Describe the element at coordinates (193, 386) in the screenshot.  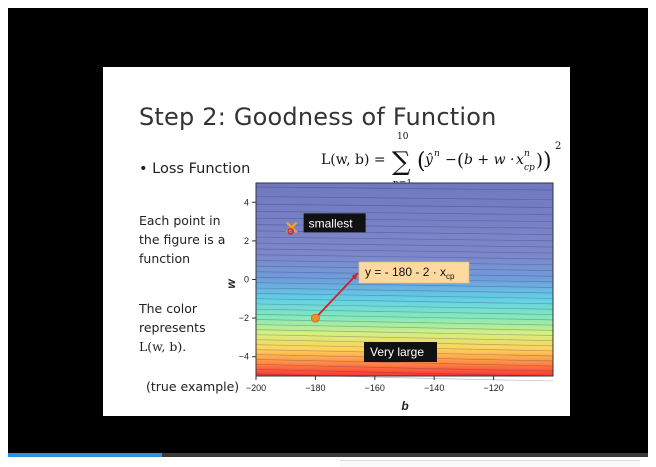
I see `true-example-label: (true example)` at that location.